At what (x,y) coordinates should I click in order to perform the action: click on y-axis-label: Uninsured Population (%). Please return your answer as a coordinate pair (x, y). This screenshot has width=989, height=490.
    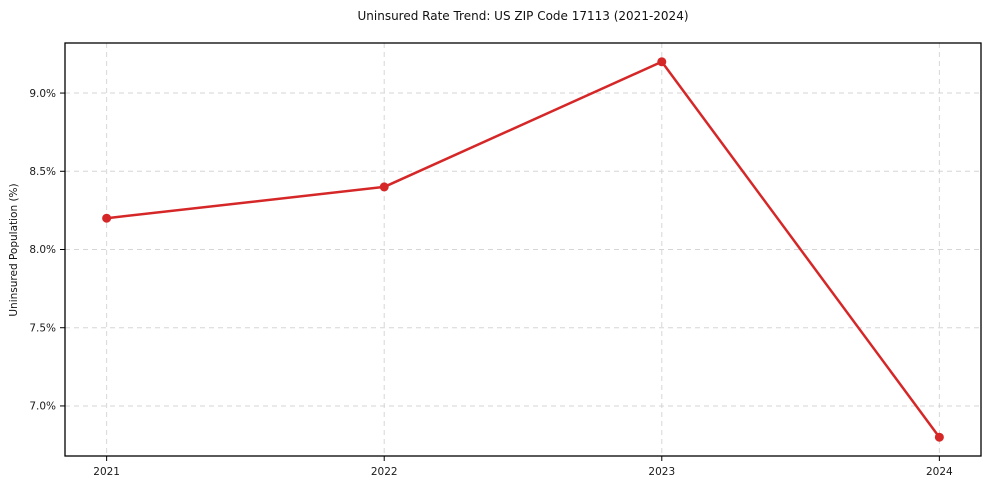
    Looking at the image, I should click on (14, 250).